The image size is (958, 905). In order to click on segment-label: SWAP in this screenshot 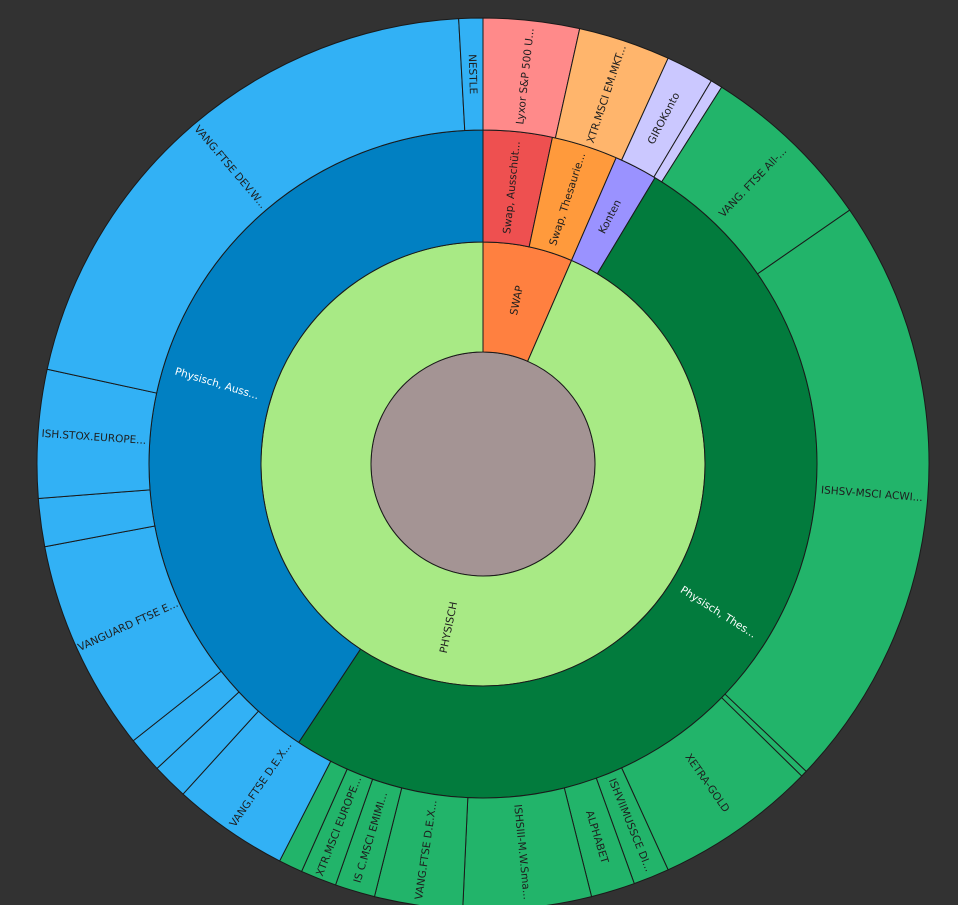, I will do `click(517, 301)`.